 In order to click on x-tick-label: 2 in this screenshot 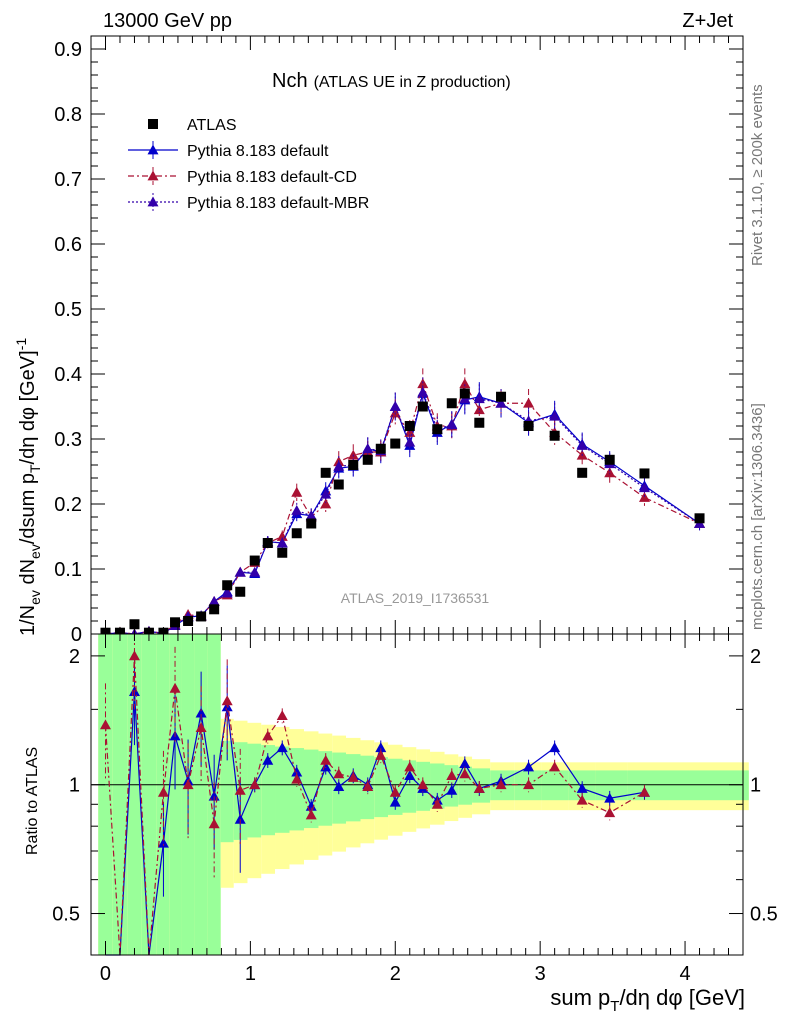, I will do `click(395, 974)`.